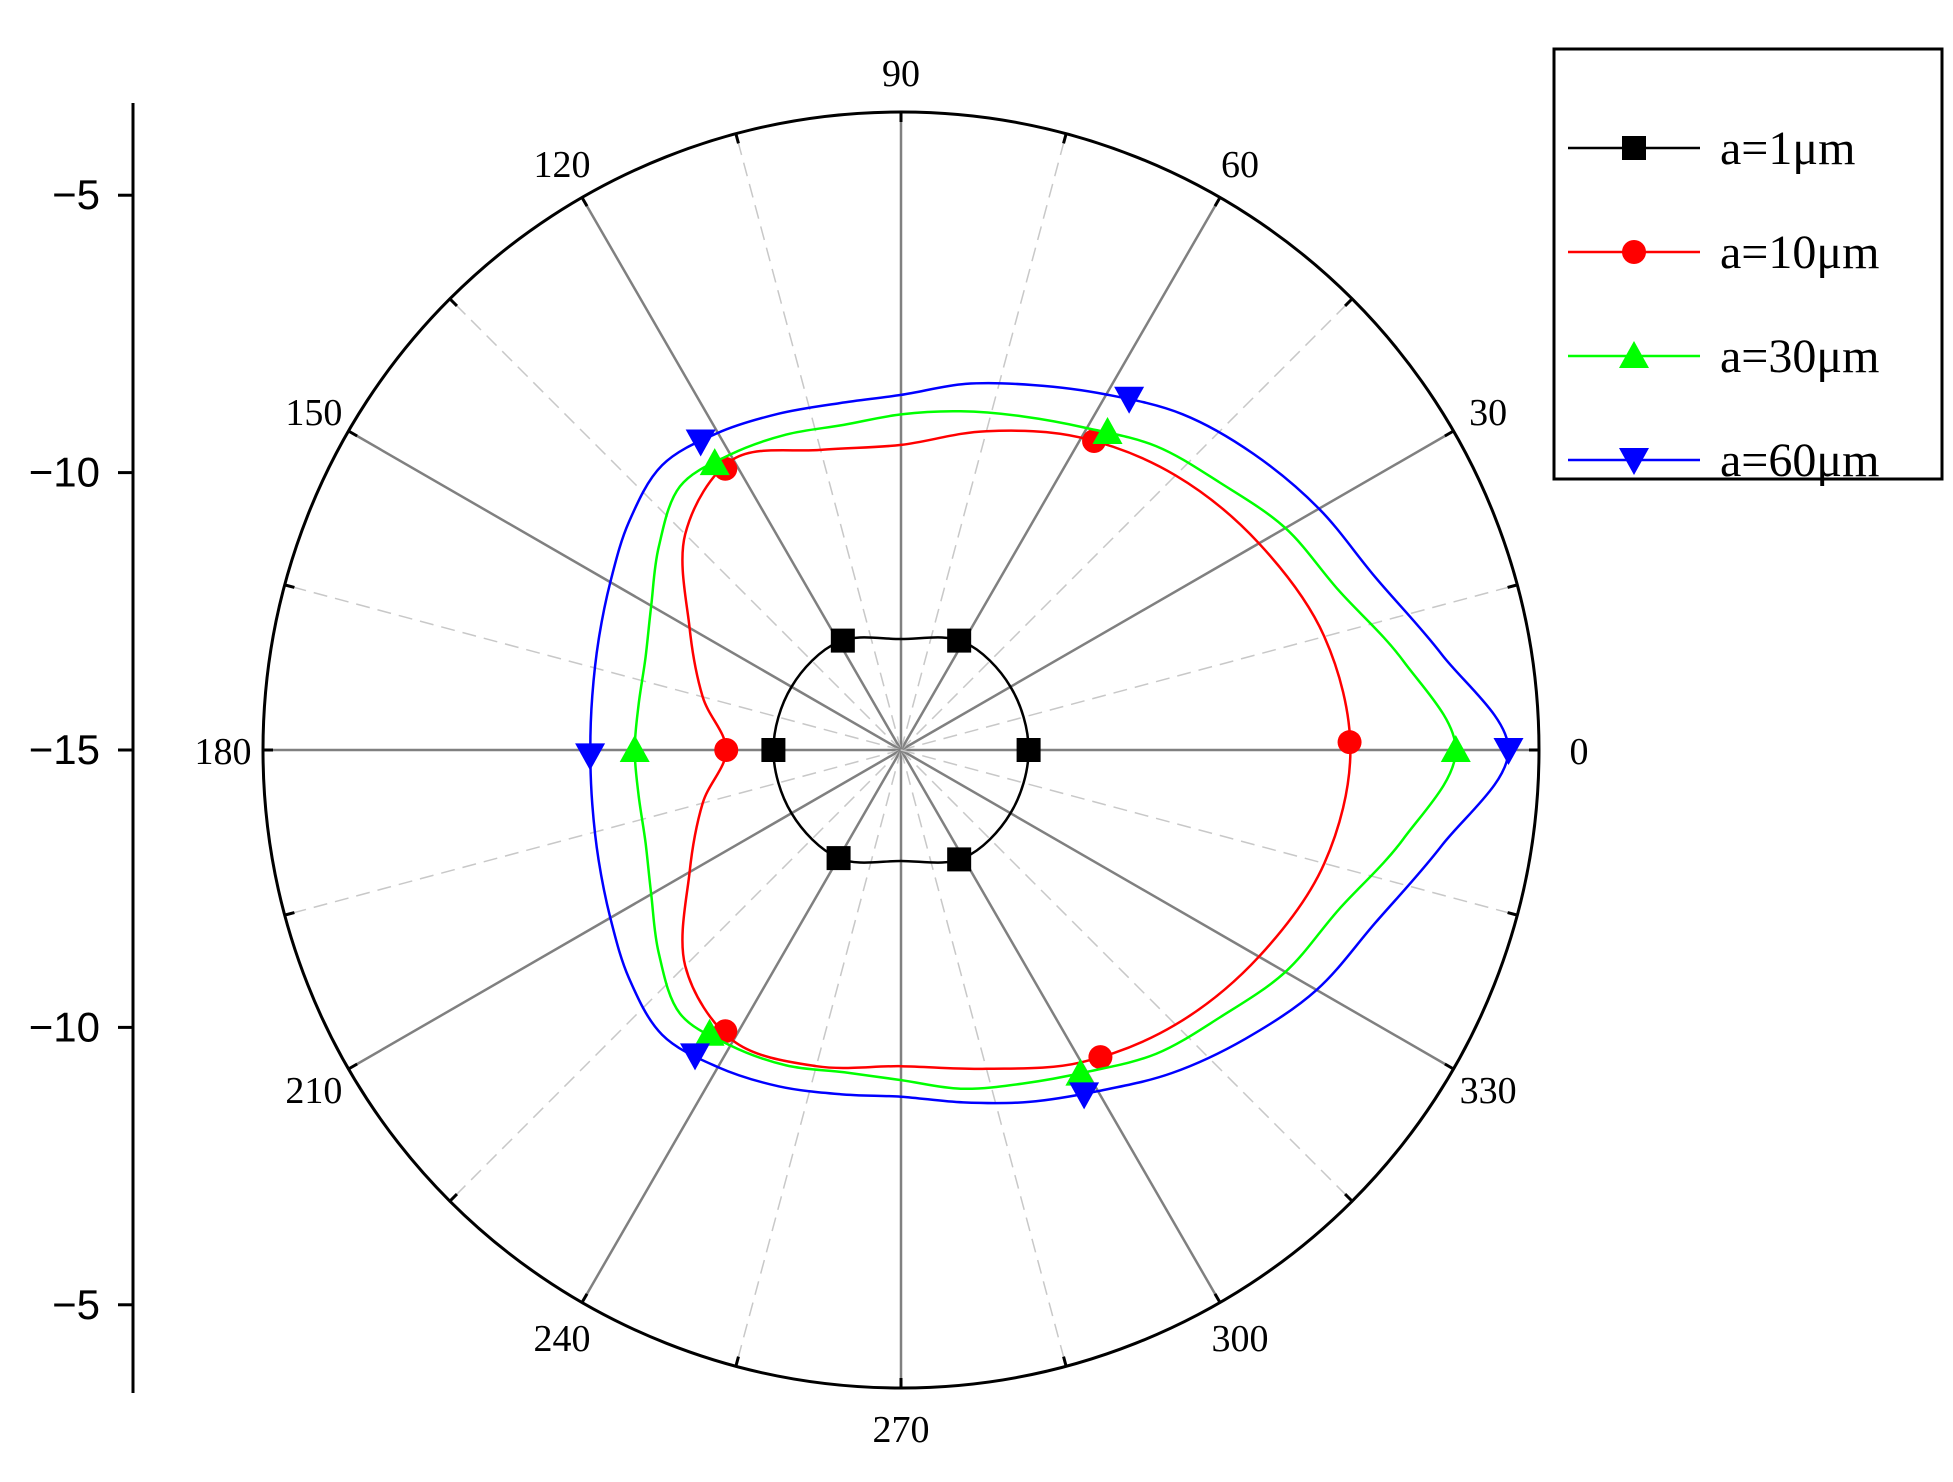 This screenshot has width=1953, height=1482. What do you see at coordinates (562, 165) in the screenshot?
I see `angle-label-120: 120` at bounding box center [562, 165].